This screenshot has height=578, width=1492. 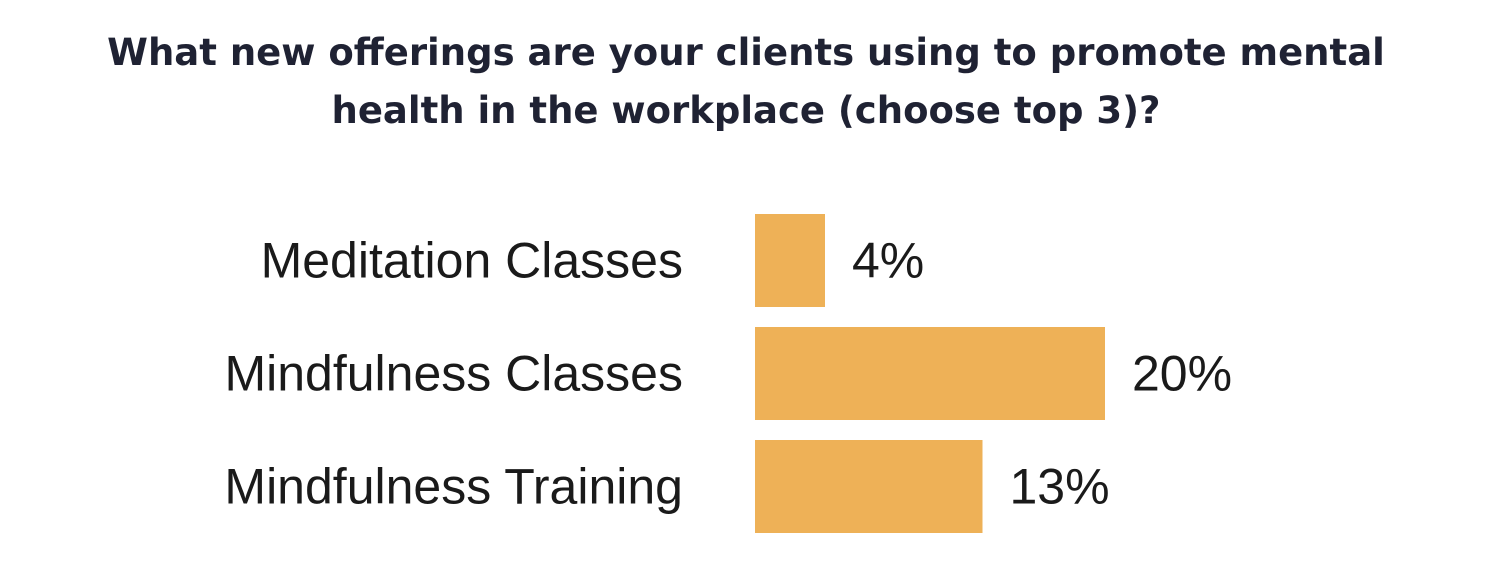 What do you see at coordinates (888, 261) in the screenshot?
I see `value-label: 4%` at bounding box center [888, 261].